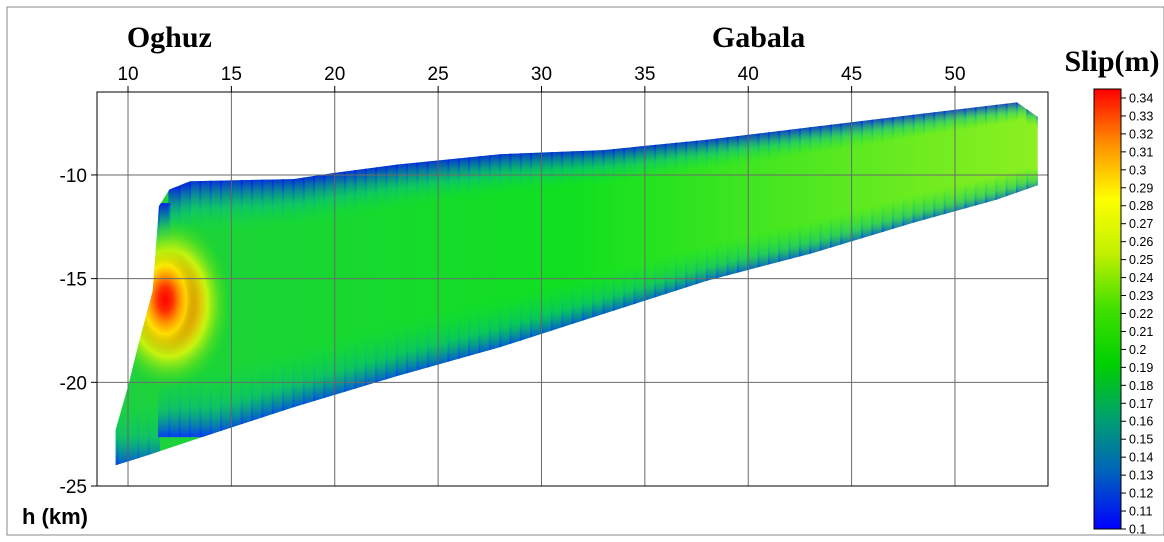 The image size is (1164, 542). Describe the element at coordinates (1141, 476) in the screenshot. I see `colorbar-tick-label: 0.13` at that location.